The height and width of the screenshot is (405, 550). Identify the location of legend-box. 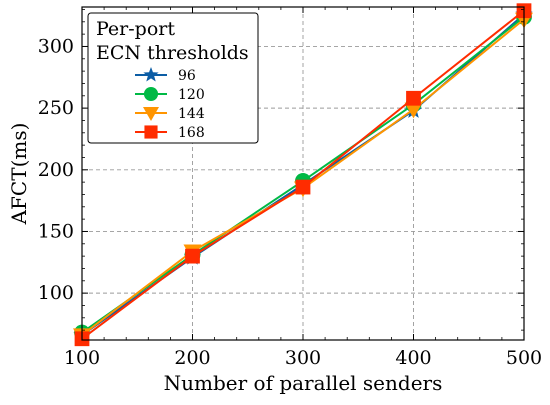
(173, 78).